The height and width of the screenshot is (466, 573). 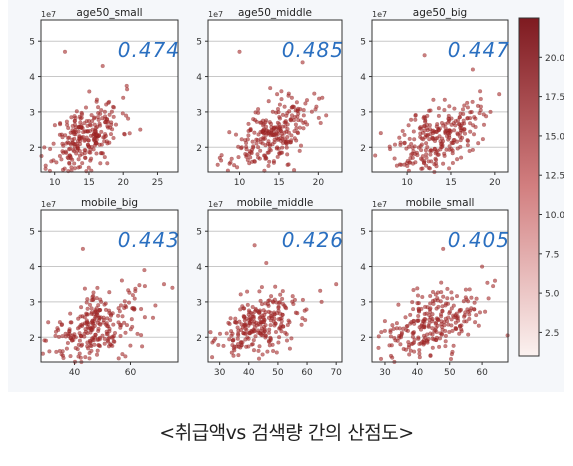 I want to click on y-tick-label: 5, so click(x=363, y=233).